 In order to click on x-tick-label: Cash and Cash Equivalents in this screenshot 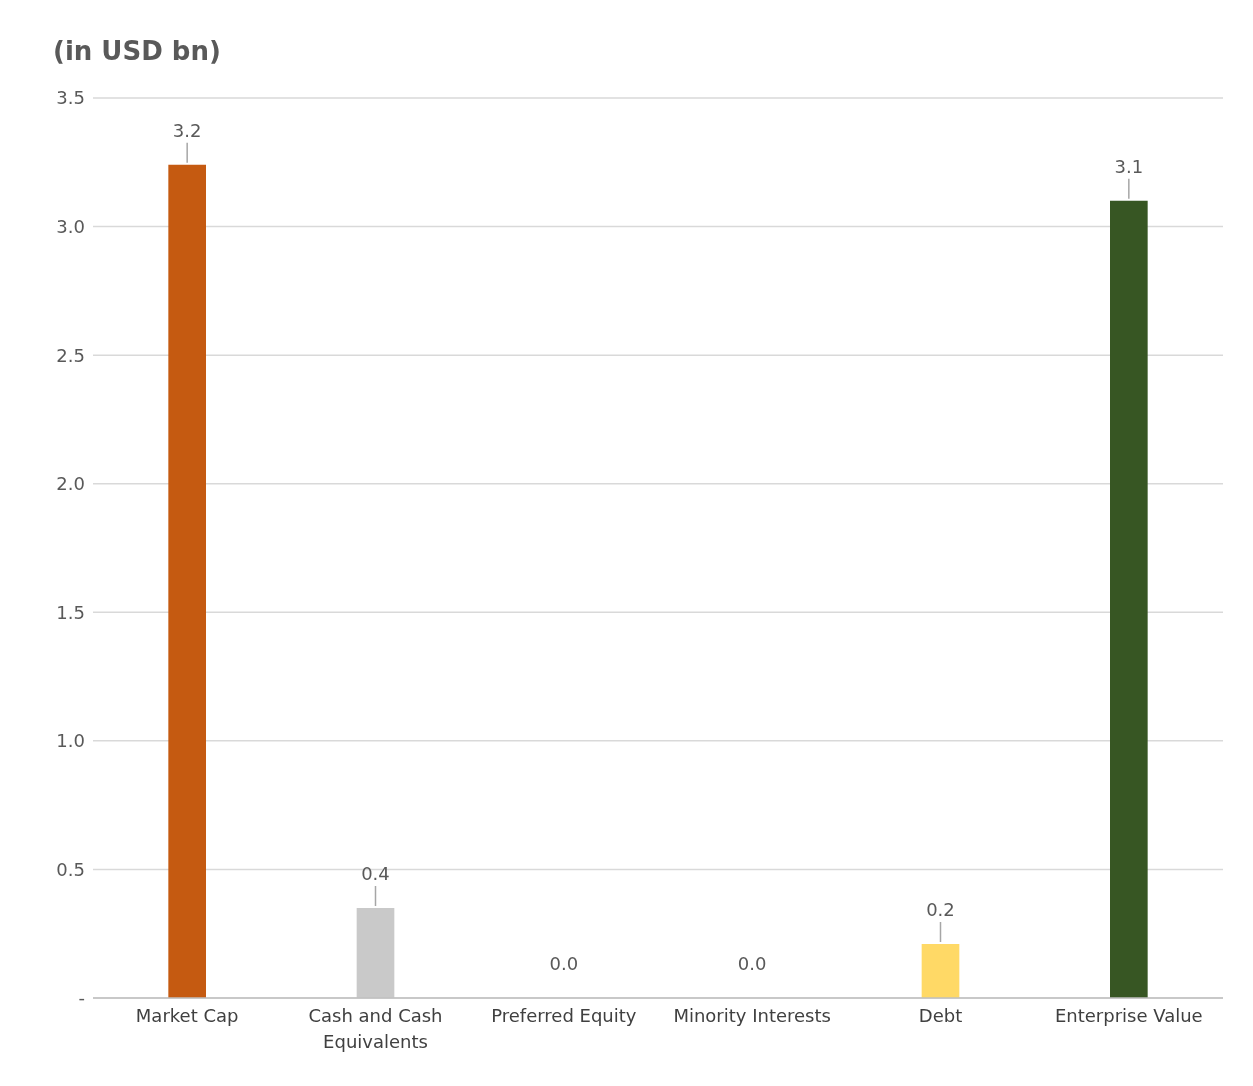, I will do `click(375, 1028)`.